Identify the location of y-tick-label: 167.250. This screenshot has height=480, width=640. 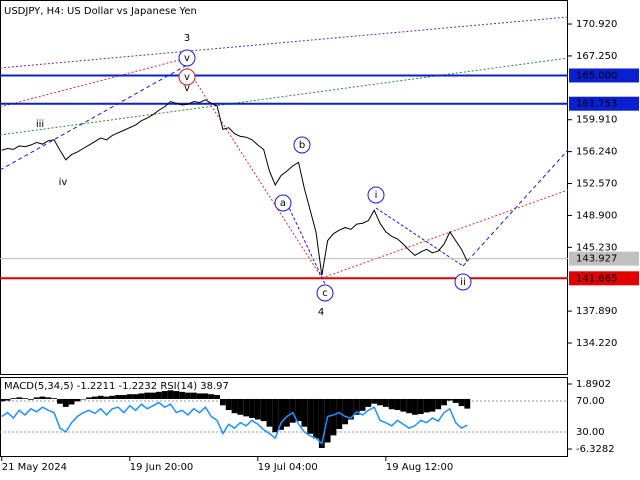
(596, 56).